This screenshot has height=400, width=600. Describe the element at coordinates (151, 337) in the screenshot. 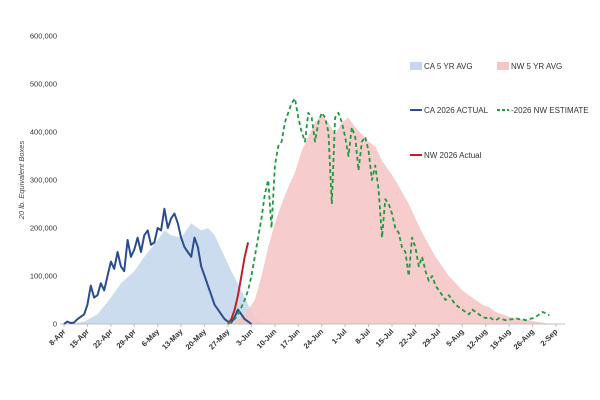

I see `x-tick-label: 6-May` at that location.